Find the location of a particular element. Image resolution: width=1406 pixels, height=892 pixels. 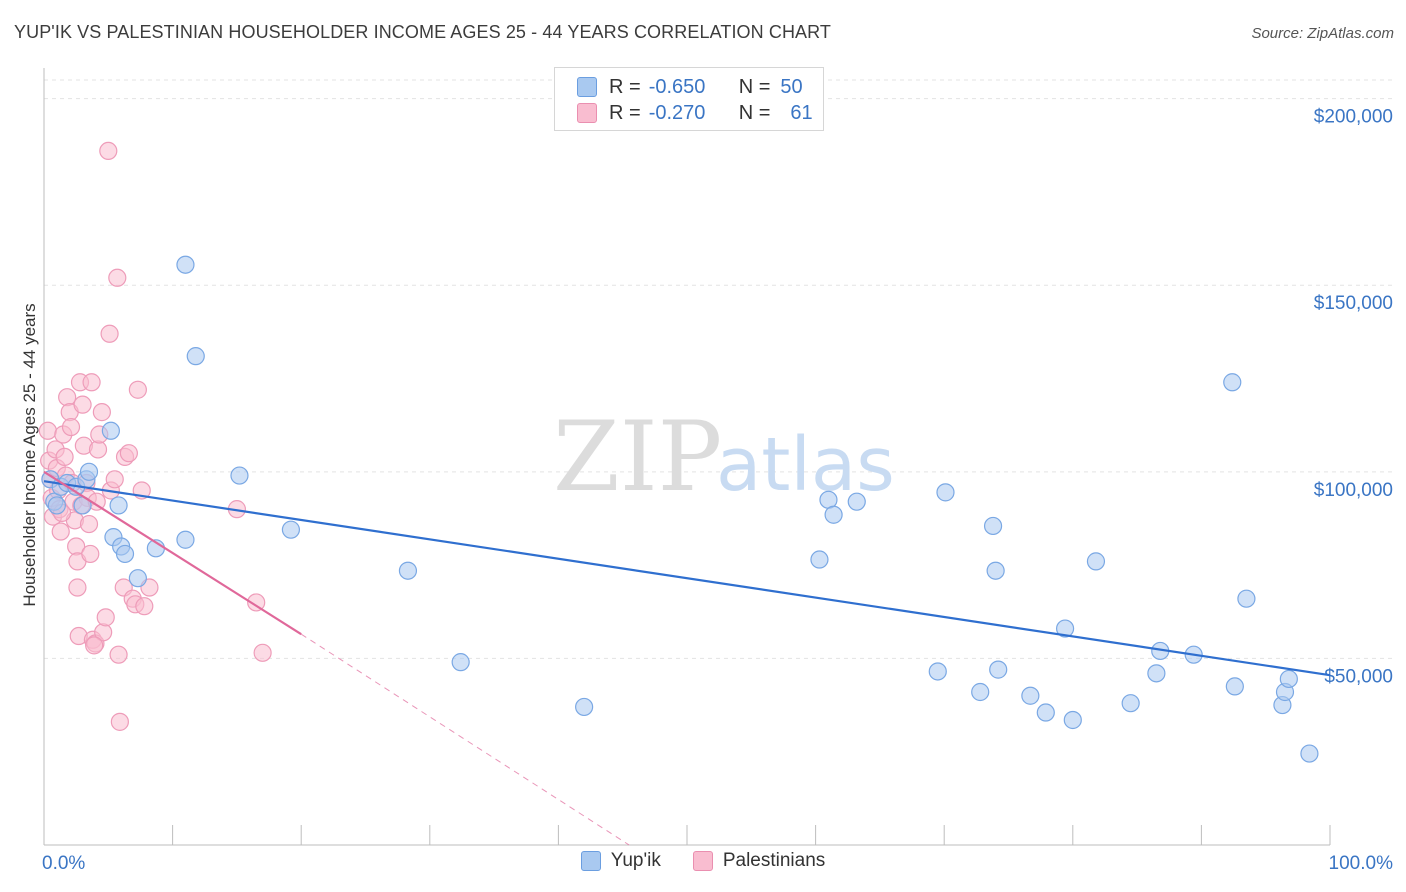

legend-swatch-yupik is located at coordinates (587, 87).